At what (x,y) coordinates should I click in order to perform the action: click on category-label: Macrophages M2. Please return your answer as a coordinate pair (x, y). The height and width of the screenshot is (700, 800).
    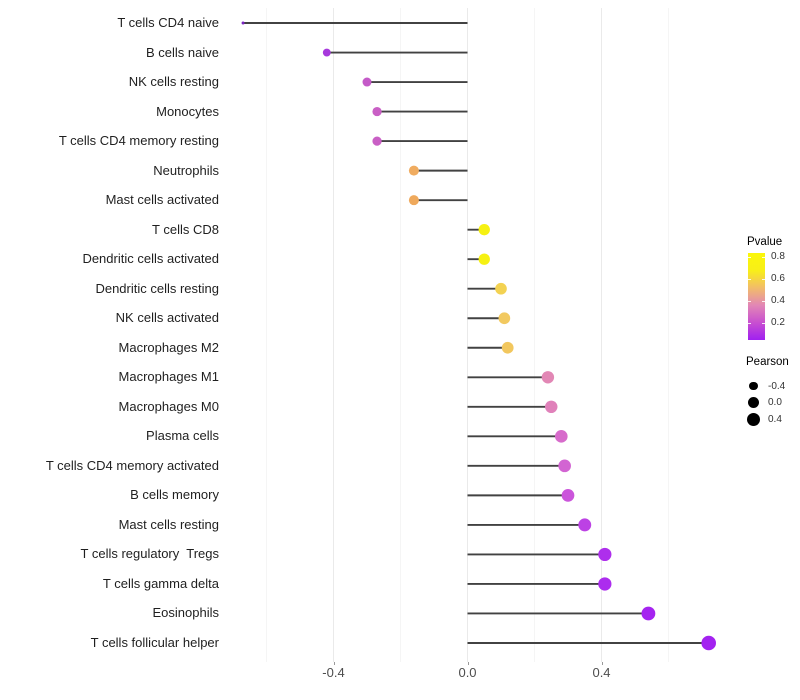
    Looking at the image, I should click on (168, 347).